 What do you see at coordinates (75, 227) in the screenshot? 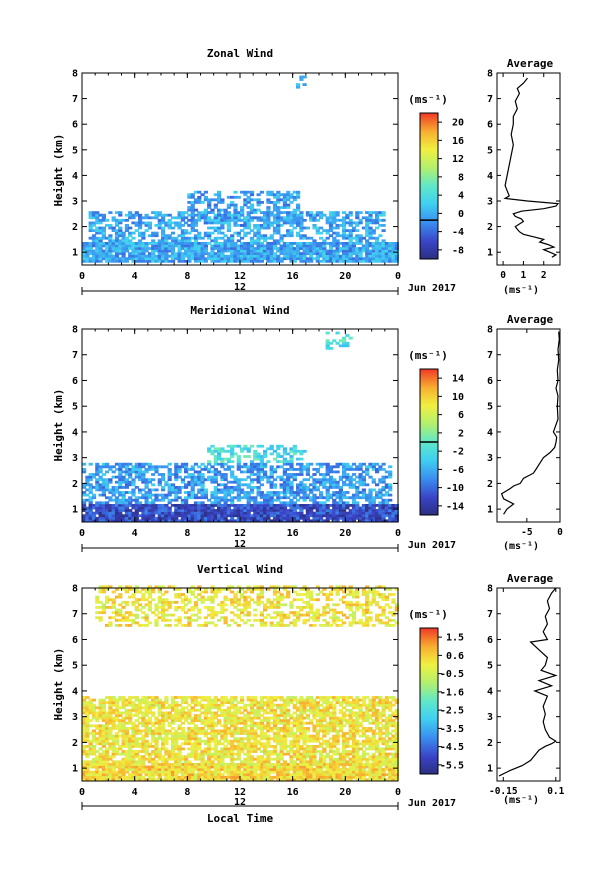
I see `y-tick-label: 2` at bounding box center [75, 227].